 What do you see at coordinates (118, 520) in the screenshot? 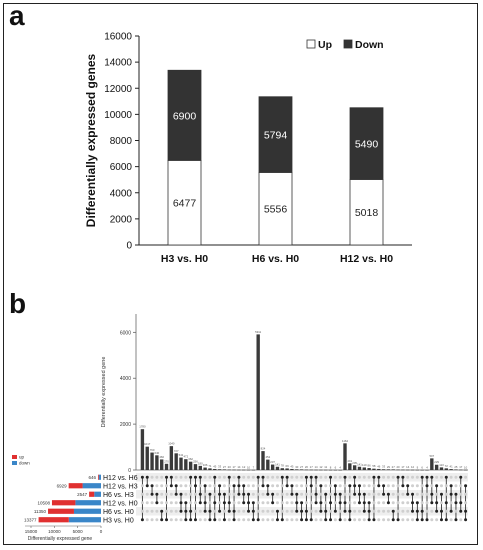
I see `set-name-5: H3 vs. H0` at bounding box center [118, 520].